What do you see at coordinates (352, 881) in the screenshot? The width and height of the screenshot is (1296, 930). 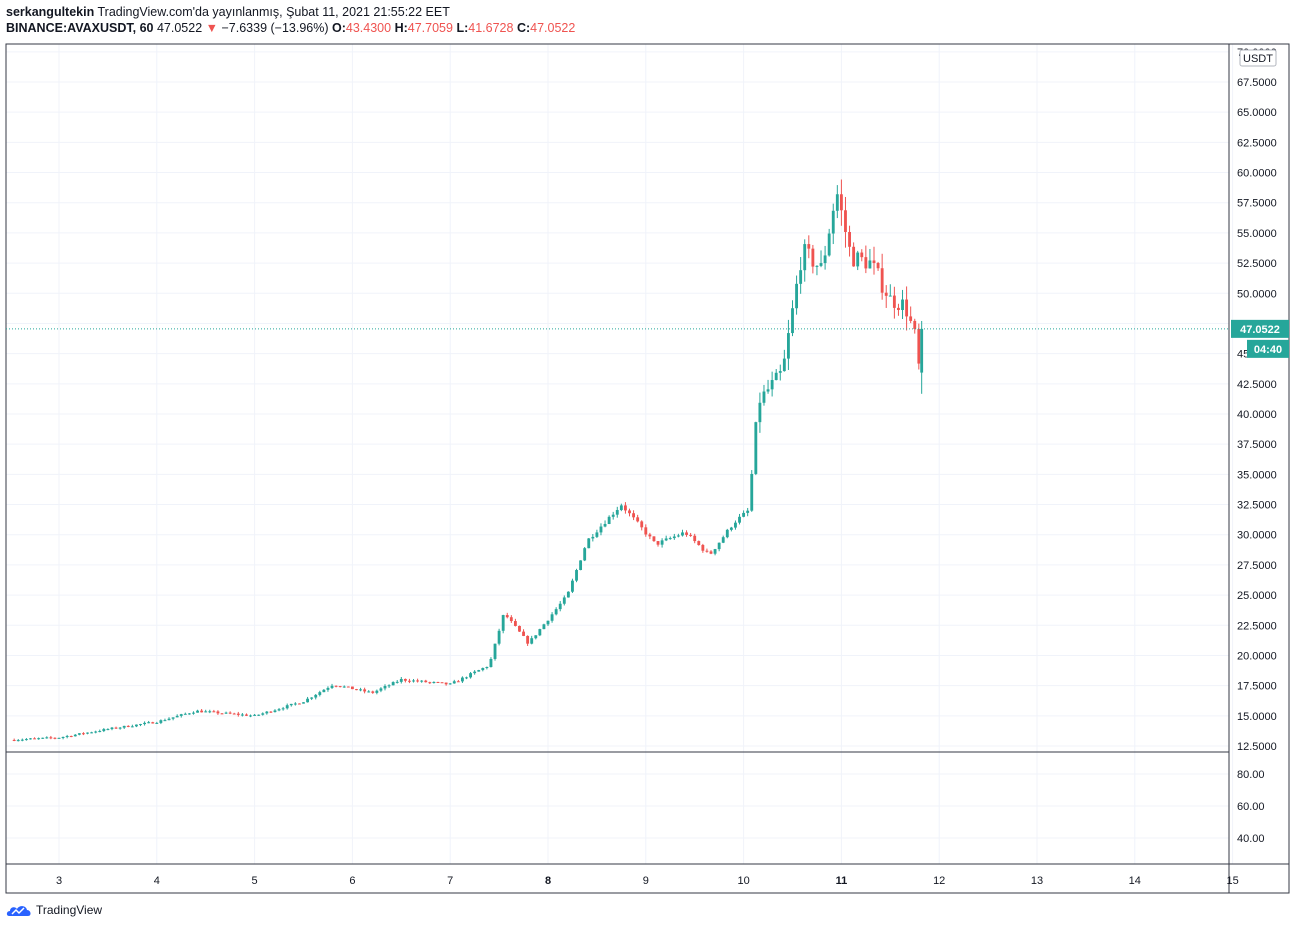 I see `time-tick-label: 6` at bounding box center [352, 881].